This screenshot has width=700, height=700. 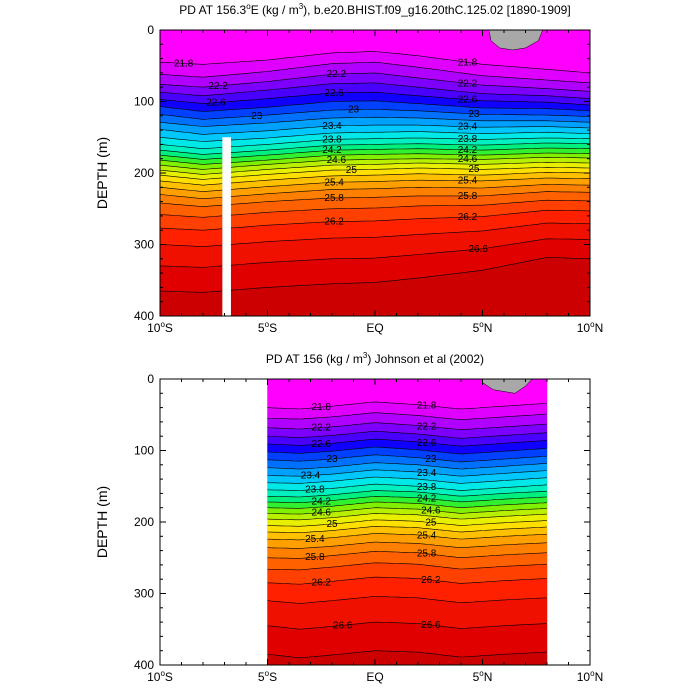 I want to click on x-tick-label: EQ, so click(x=374, y=328).